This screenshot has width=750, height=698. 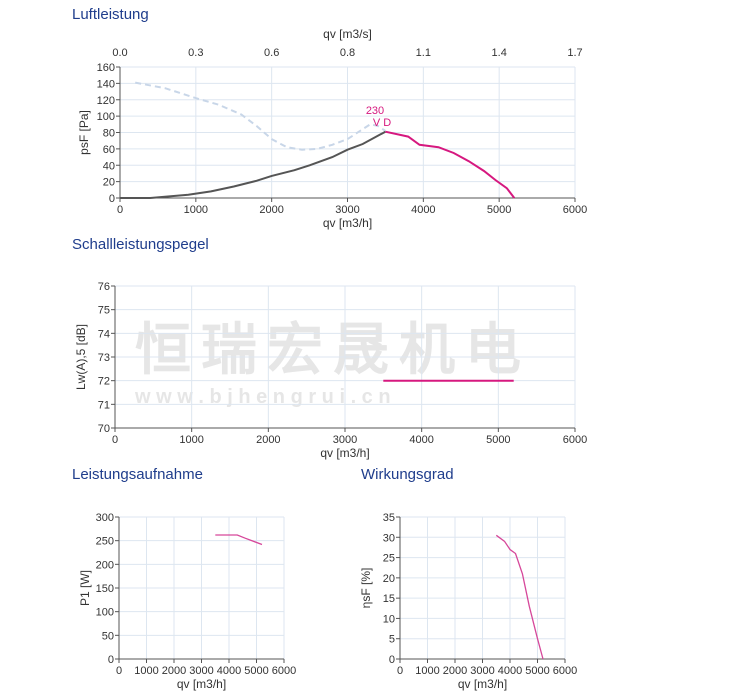 What do you see at coordinates (104, 382) in the screenshot?
I see `y-tick-label: 72` at bounding box center [104, 382].